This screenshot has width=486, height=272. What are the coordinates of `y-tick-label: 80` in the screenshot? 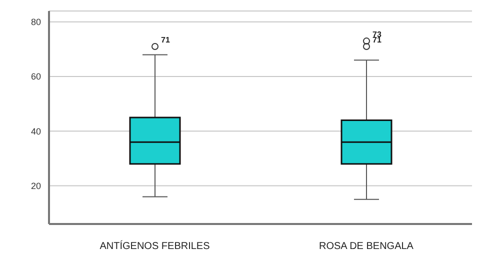 It's located at (35, 22).